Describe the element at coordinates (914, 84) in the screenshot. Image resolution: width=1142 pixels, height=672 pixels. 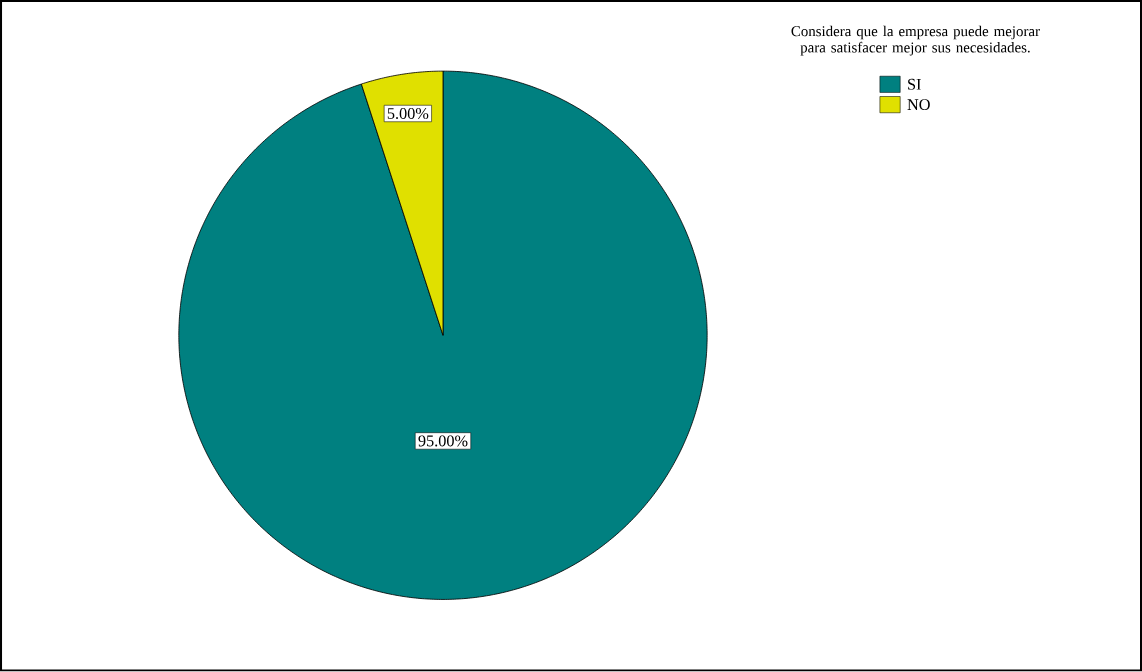
I see `legend-label: SI` at that location.